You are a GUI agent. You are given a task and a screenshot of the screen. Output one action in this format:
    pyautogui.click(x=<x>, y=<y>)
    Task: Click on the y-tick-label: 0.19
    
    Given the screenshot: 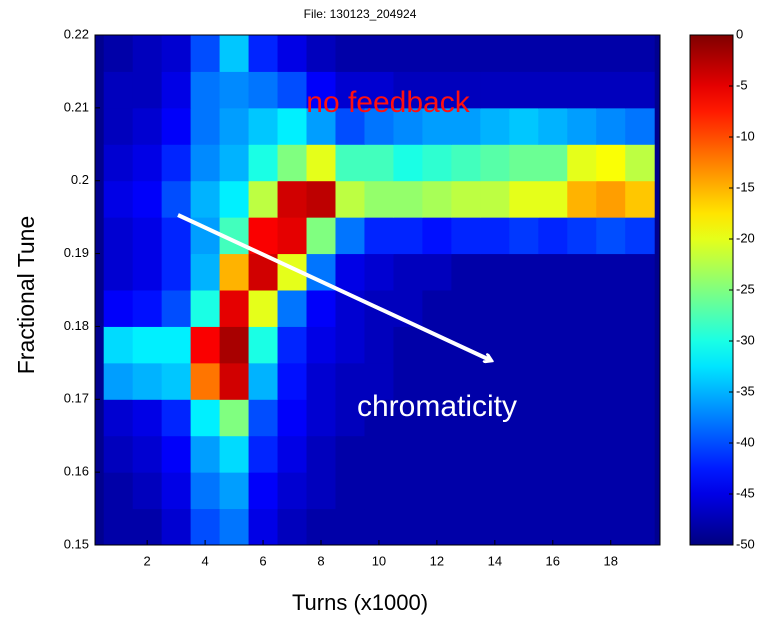 What is the action you would take?
    pyautogui.click(x=76, y=252)
    